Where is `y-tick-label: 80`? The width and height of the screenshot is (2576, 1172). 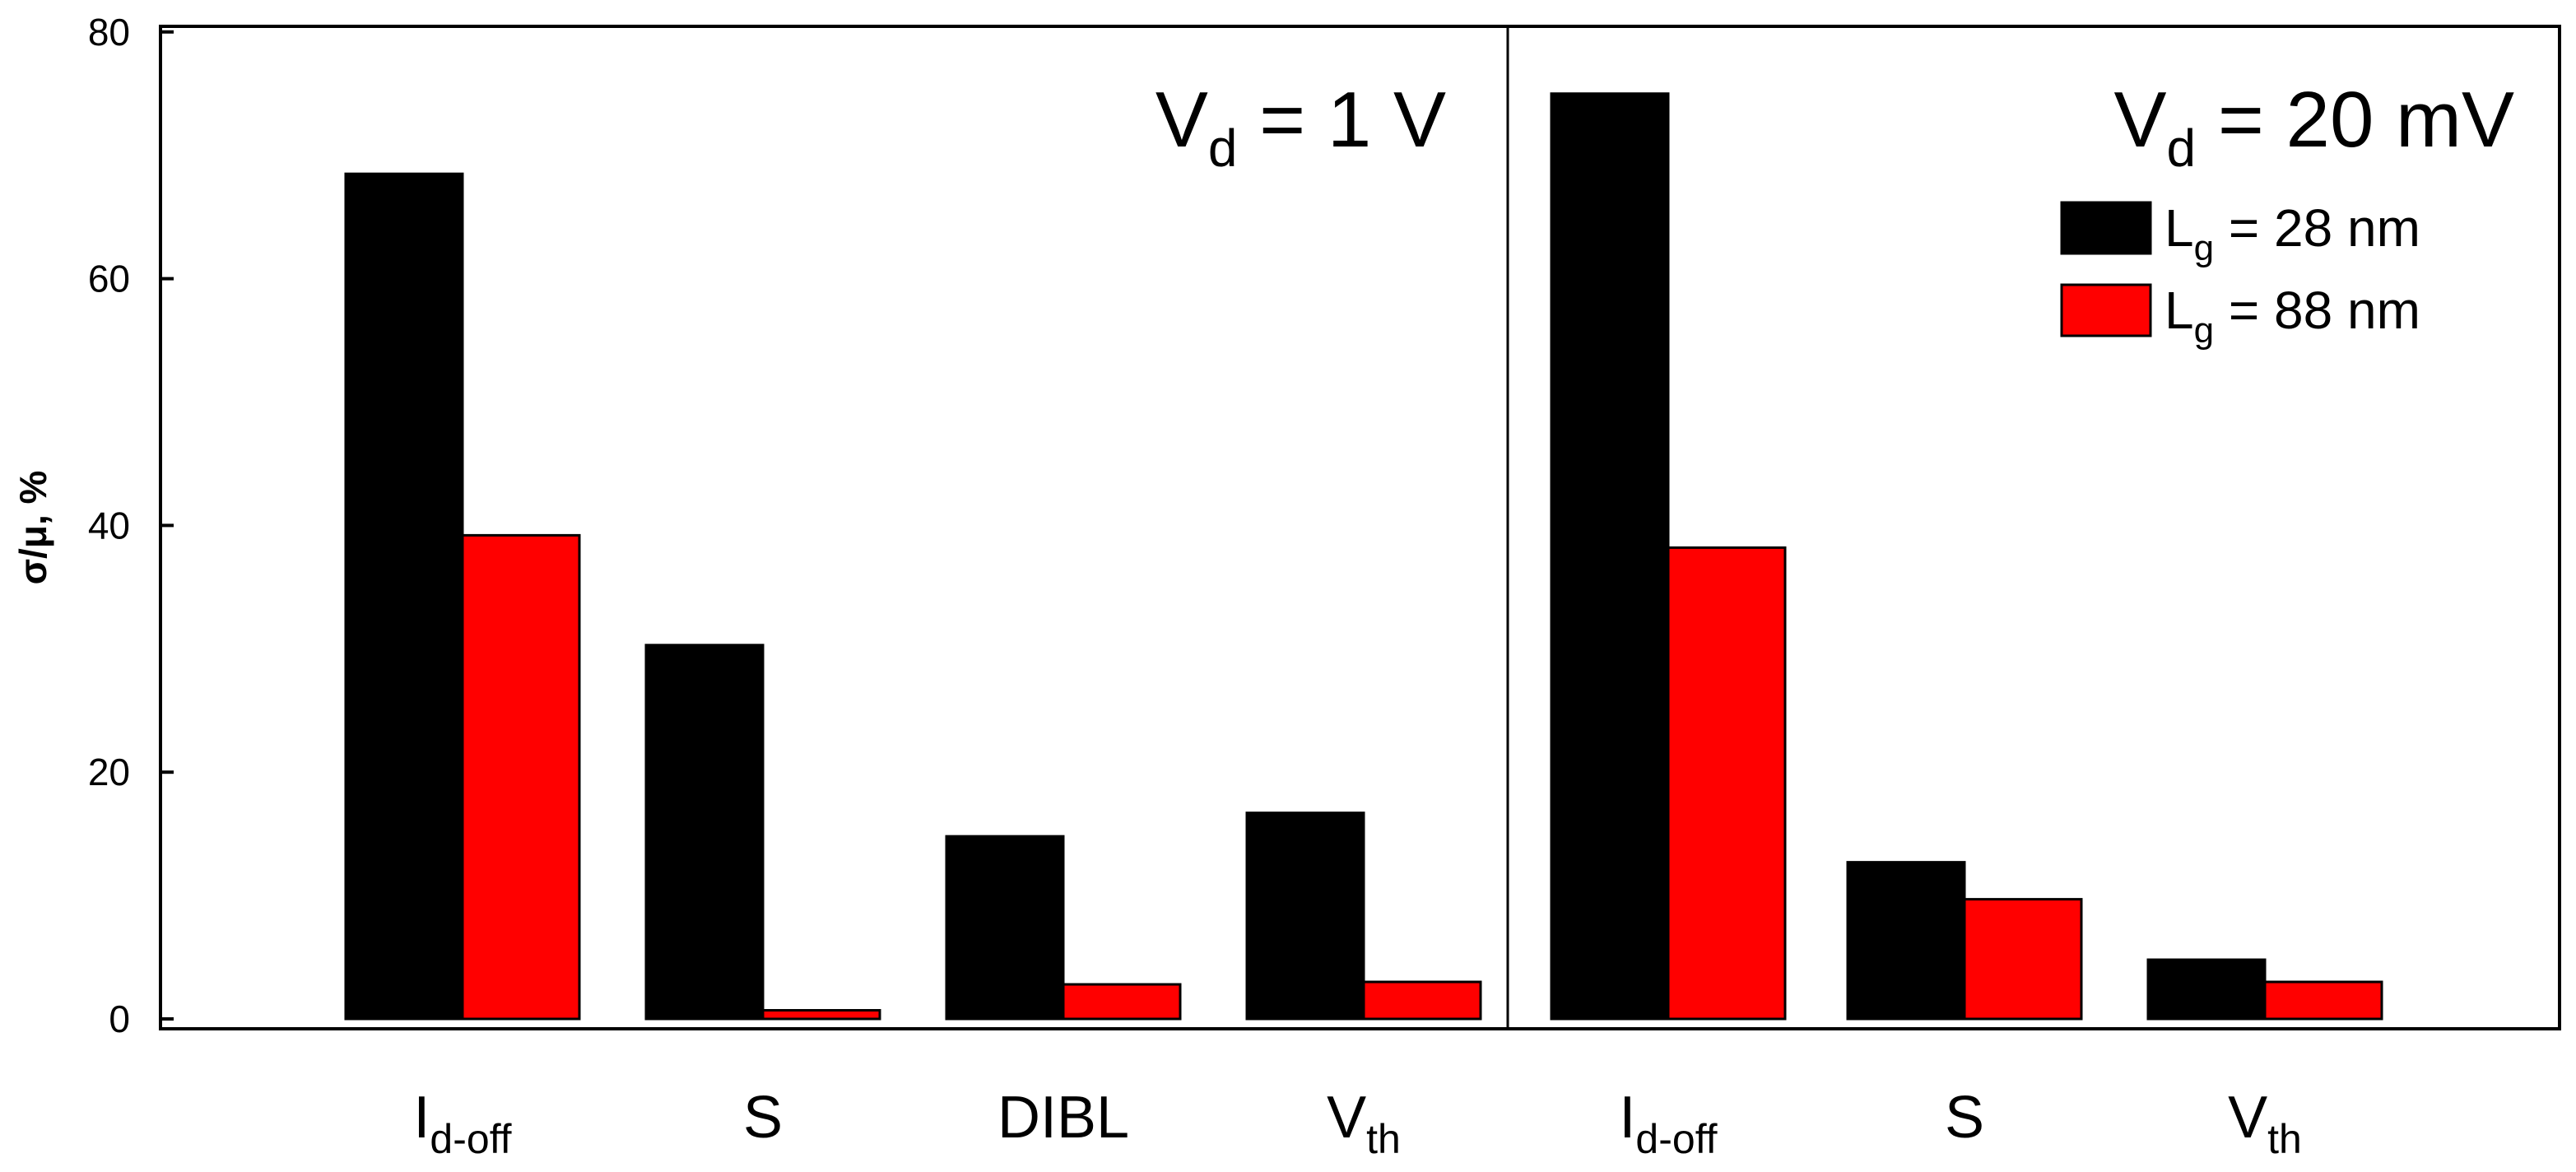 y-tick-label: 80 is located at coordinates (109, 32).